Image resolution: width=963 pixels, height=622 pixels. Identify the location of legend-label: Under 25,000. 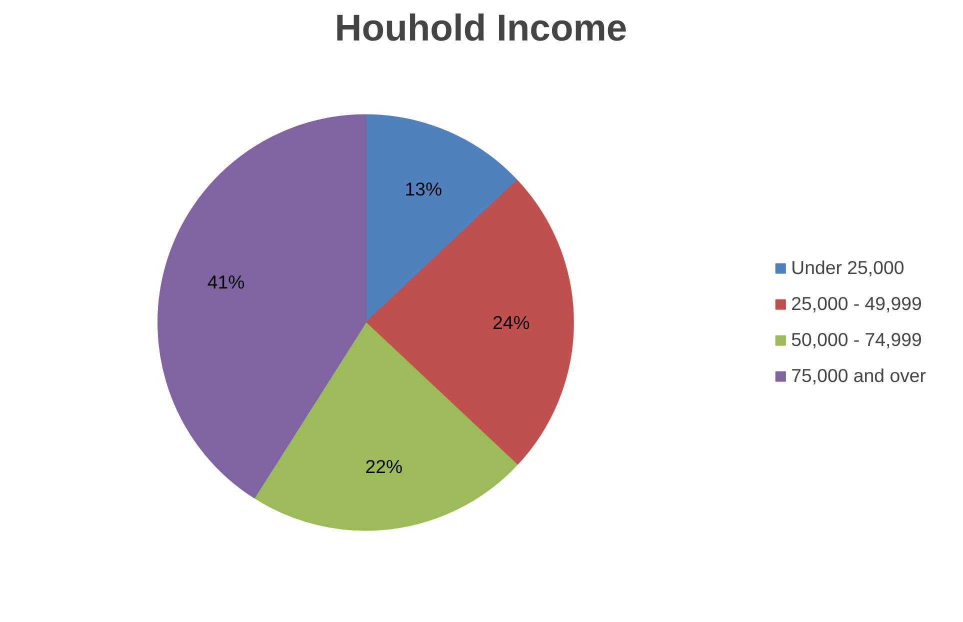
(847, 268).